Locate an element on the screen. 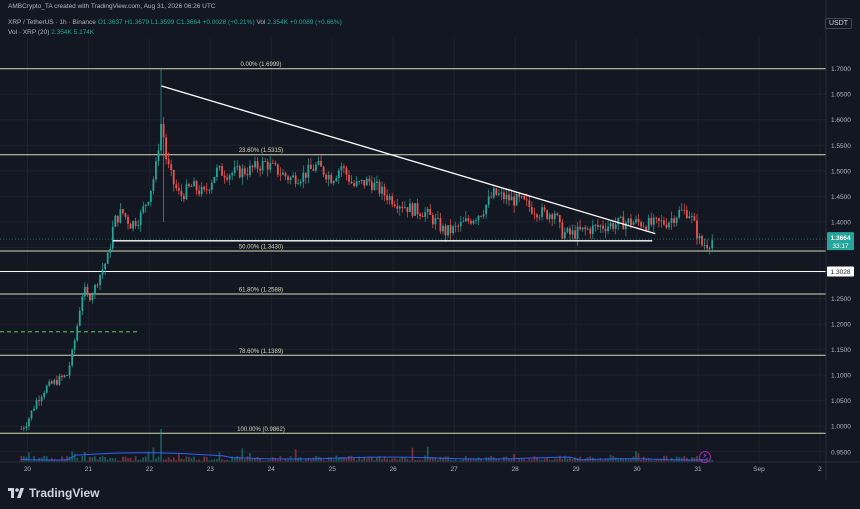 The width and height of the screenshot is (860, 509). time-axis: 20 21 22 23 24 25 26 27 28 29 30 31 Sep 2 is located at coordinates (430, 467).